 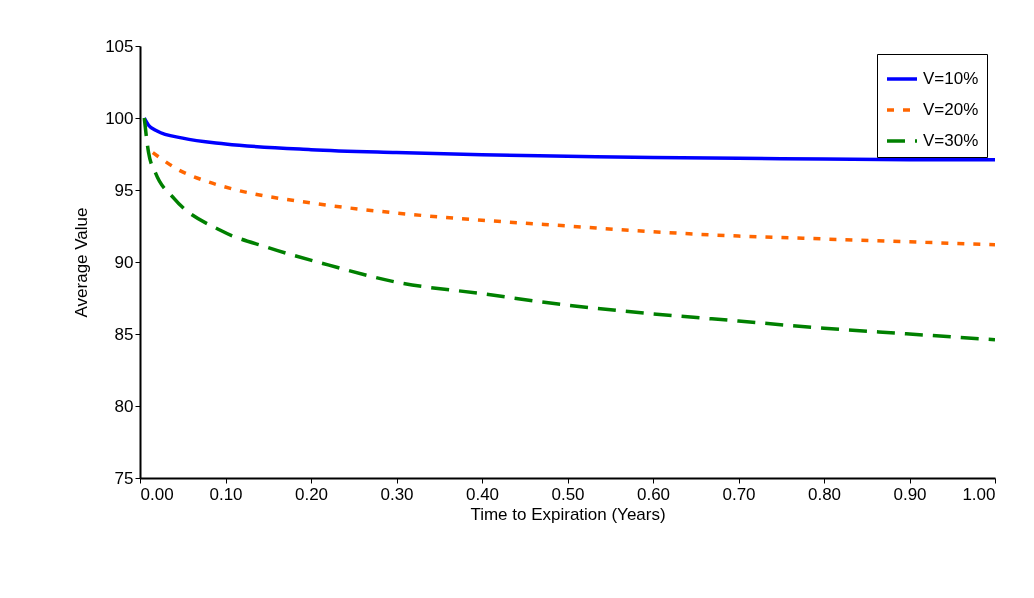 What do you see at coordinates (653, 494) in the screenshot?
I see `x-tick-label: 0.60` at bounding box center [653, 494].